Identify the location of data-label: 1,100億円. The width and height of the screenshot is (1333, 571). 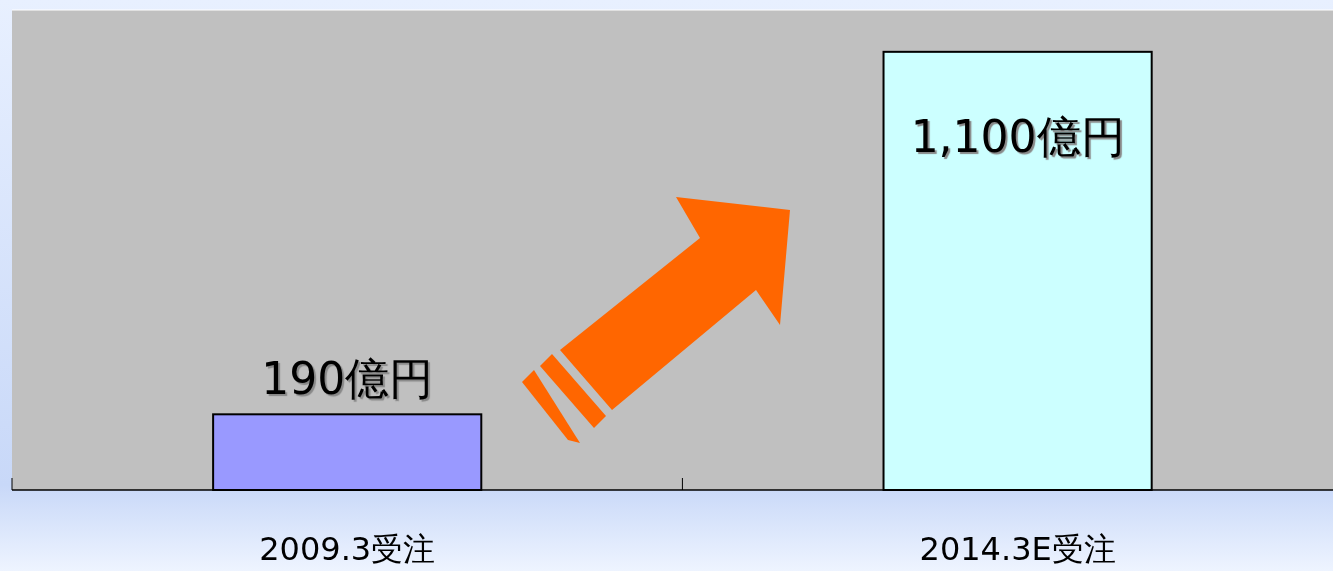
(1017, 136).